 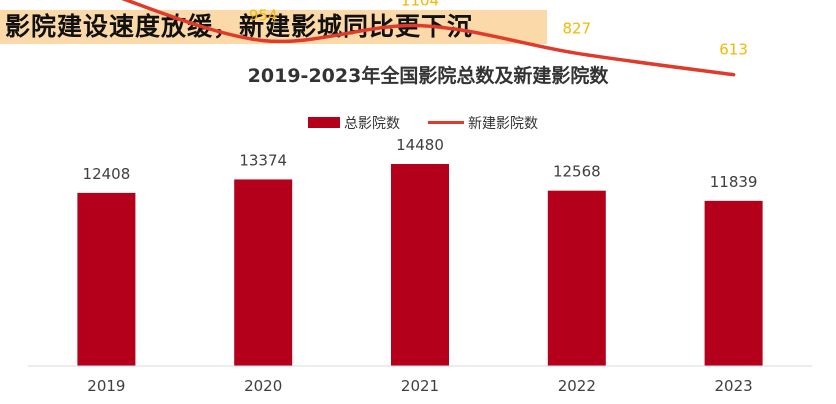 What do you see at coordinates (428, 38) in the screenshot?
I see `new-cinemas-line` at bounding box center [428, 38].